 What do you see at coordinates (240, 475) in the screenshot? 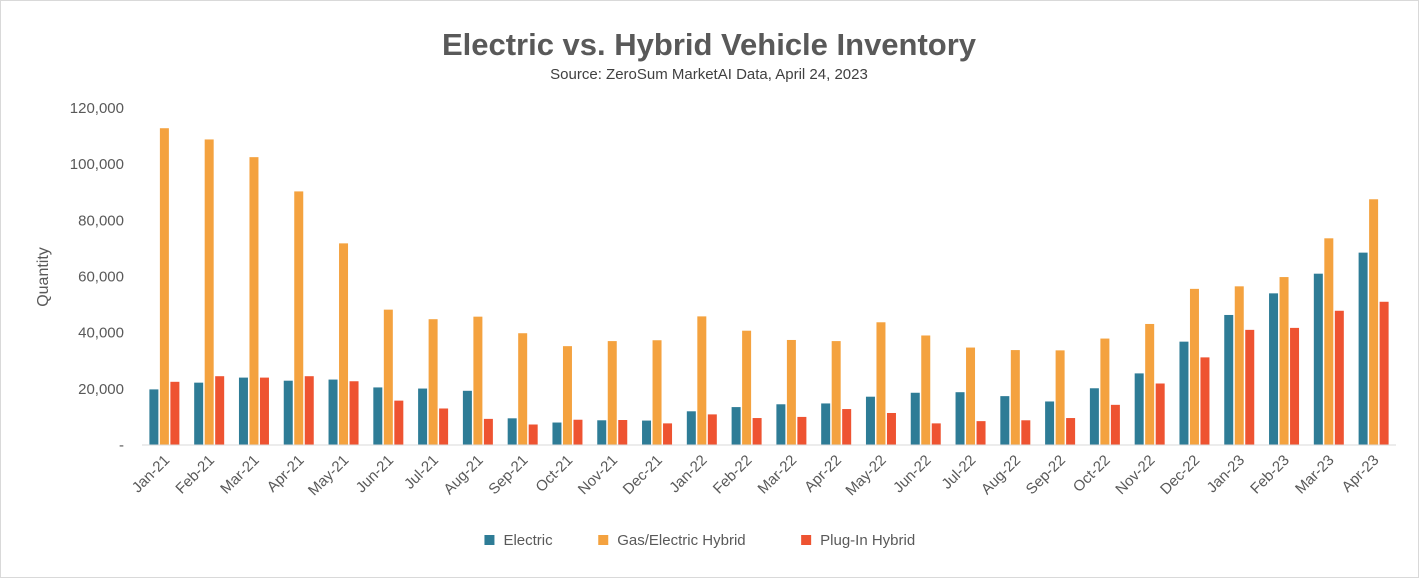
I see `x-tick-label: Mar-21` at bounding box center [240, 475].